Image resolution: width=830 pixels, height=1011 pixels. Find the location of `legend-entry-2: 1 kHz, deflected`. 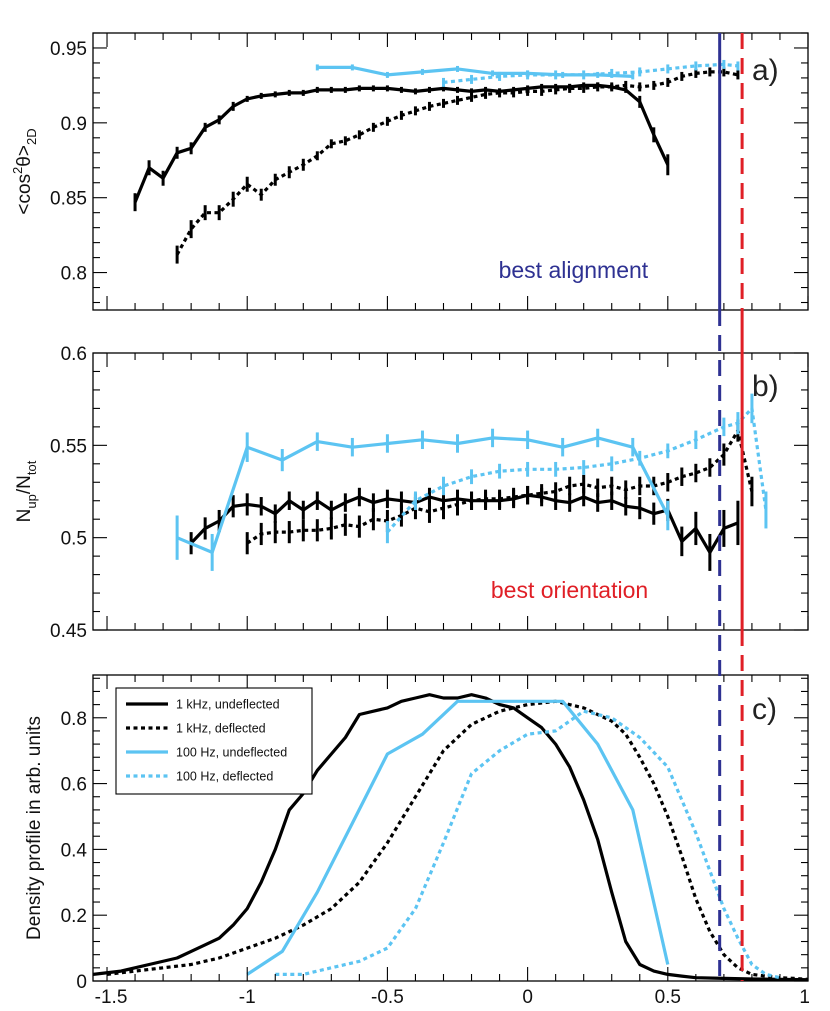

legend-entry-2: 1 kHz, deflected is located at coordinates (221, 729).